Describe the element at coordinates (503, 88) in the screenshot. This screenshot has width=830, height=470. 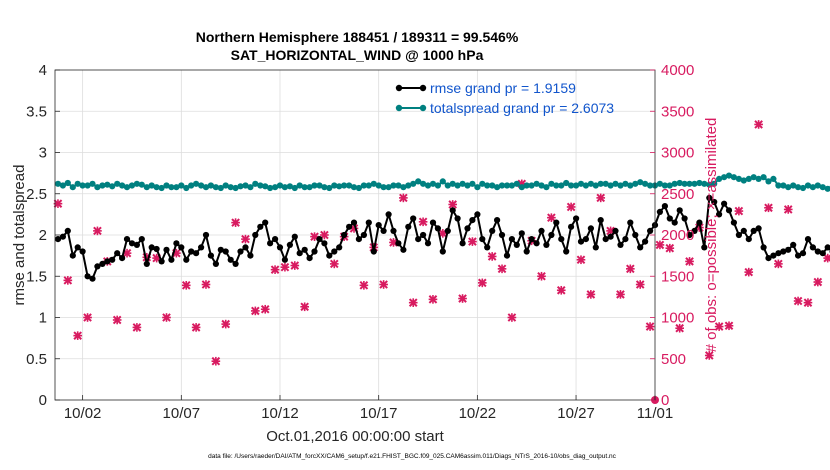
I see `legend-rmse-label: rmse grand pr = 1.9159` at that location.